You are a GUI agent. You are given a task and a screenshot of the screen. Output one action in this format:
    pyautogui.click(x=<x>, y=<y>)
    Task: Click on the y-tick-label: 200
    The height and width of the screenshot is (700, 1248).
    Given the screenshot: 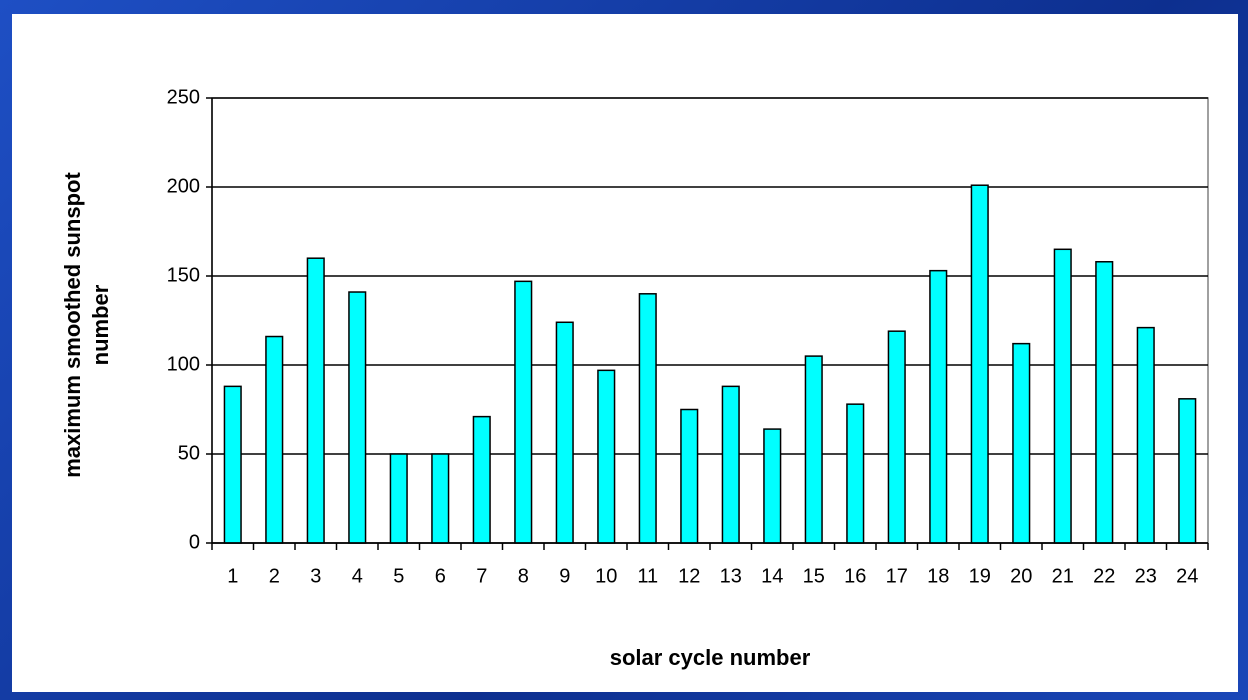 What is the action you would take?
    pyautogui.click(x=183, y=186)
    